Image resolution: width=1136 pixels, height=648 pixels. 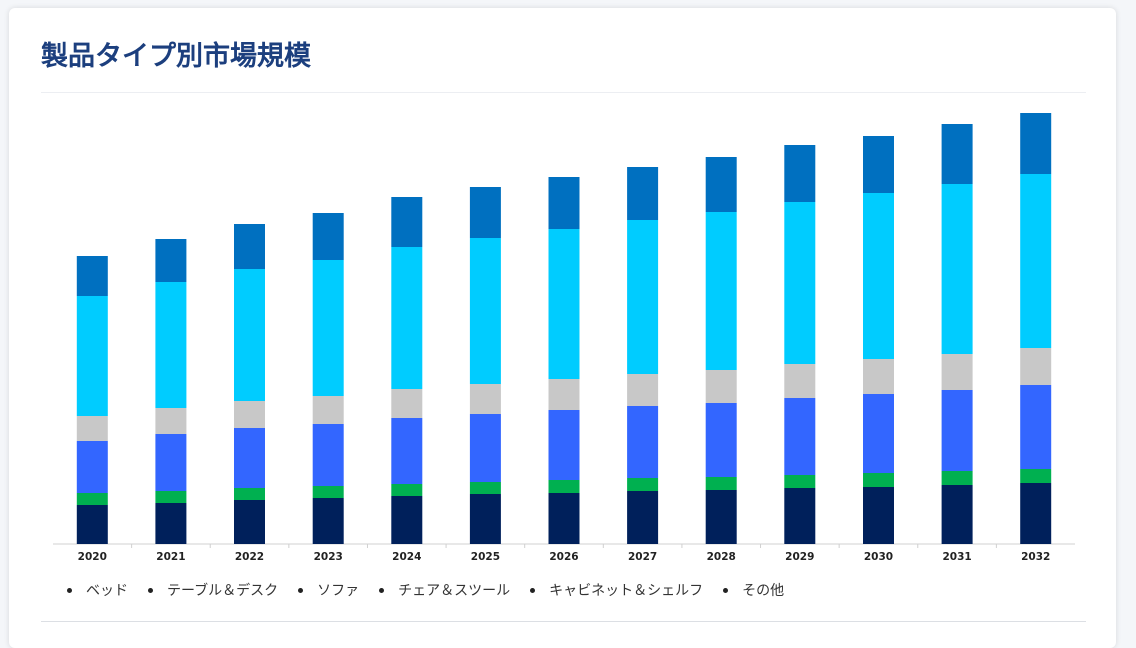 I want to click on legend-item: ソファ, so click(x=328, y=590).